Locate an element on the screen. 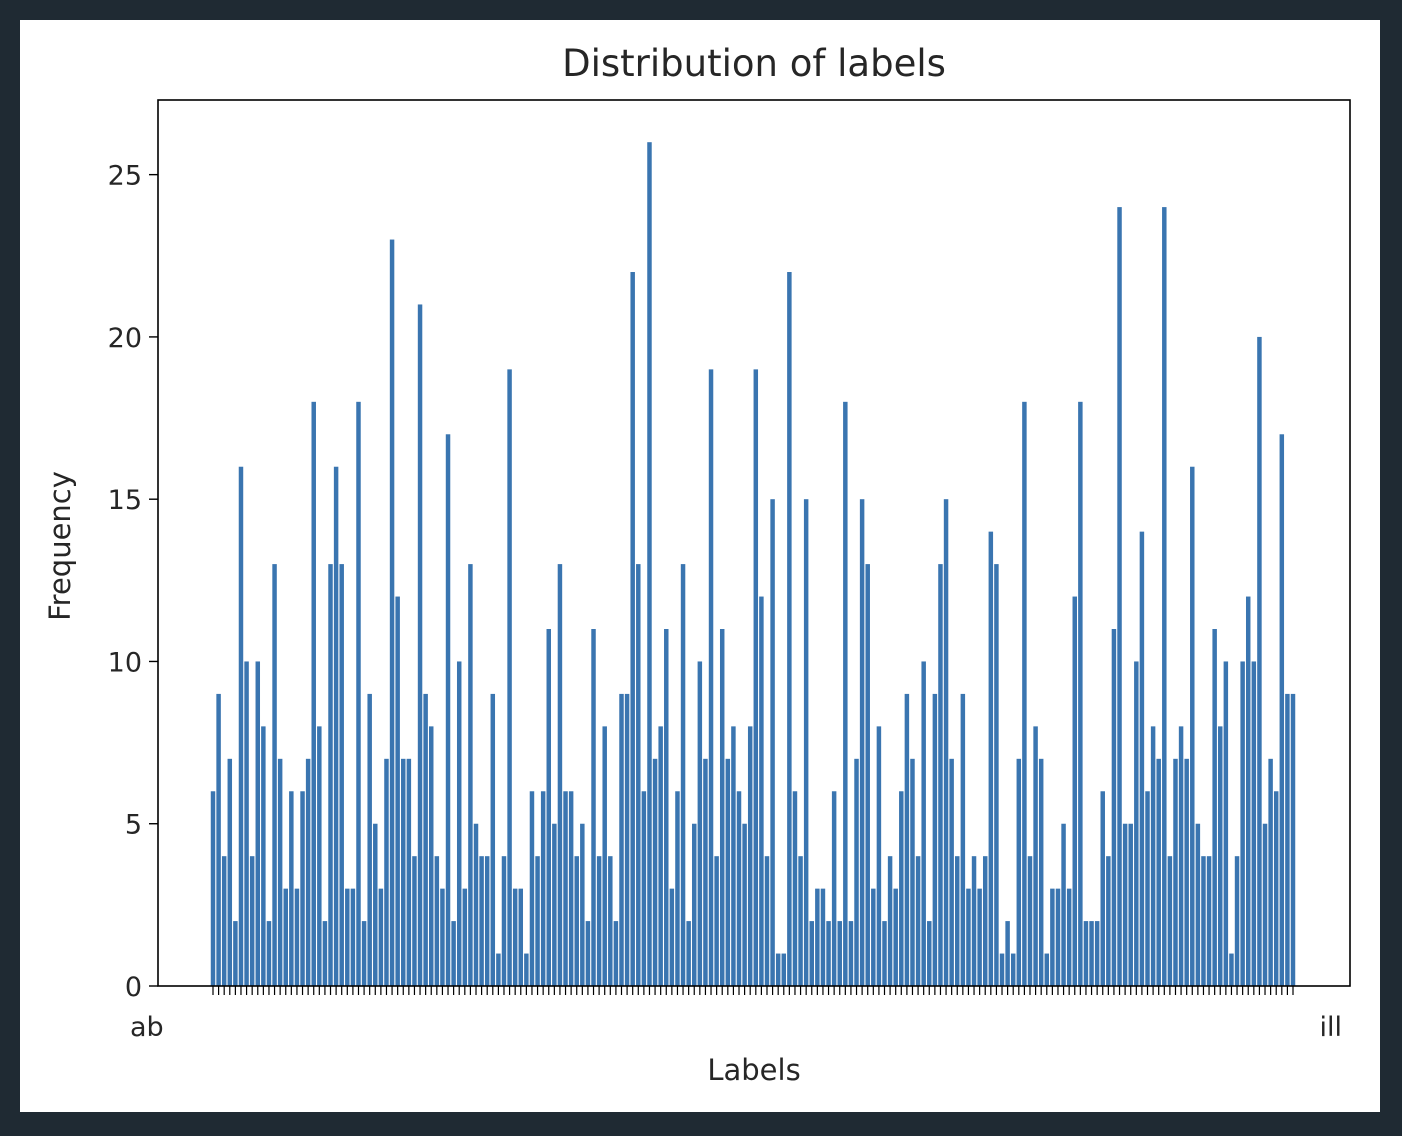 The image size is (1402, 1136). y-tick-label: 5 is located at coordinates (133, 825).